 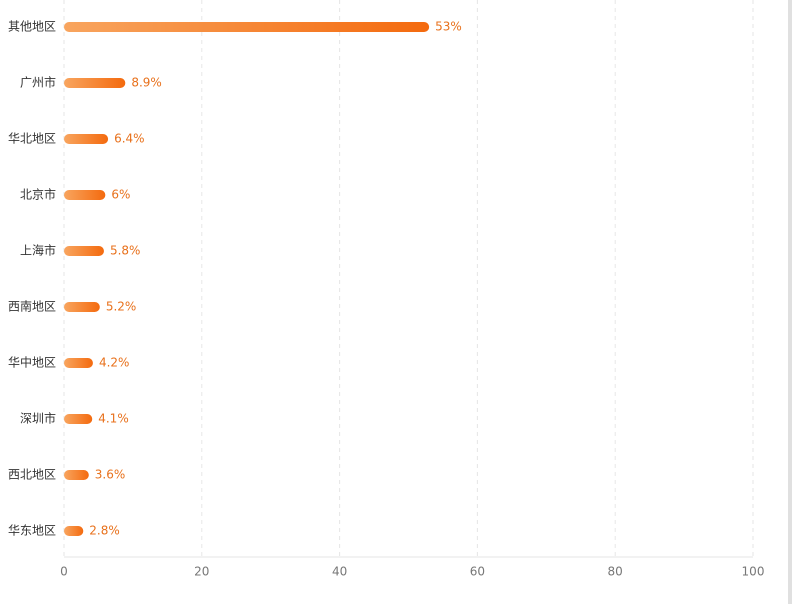 What do you see at coordinates (38, 82) in the screenshot?
I see `y-tick-label: 广州市` at bounding box center [38, 82].